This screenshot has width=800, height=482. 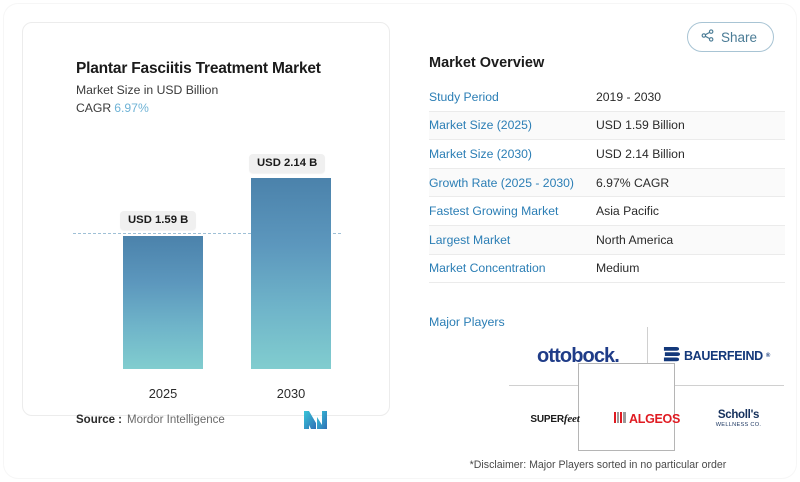 What do you see at coordinates (470, 239) in the screenshot?
I see `row-key: Largest Market` at bounding box center [470, 239].